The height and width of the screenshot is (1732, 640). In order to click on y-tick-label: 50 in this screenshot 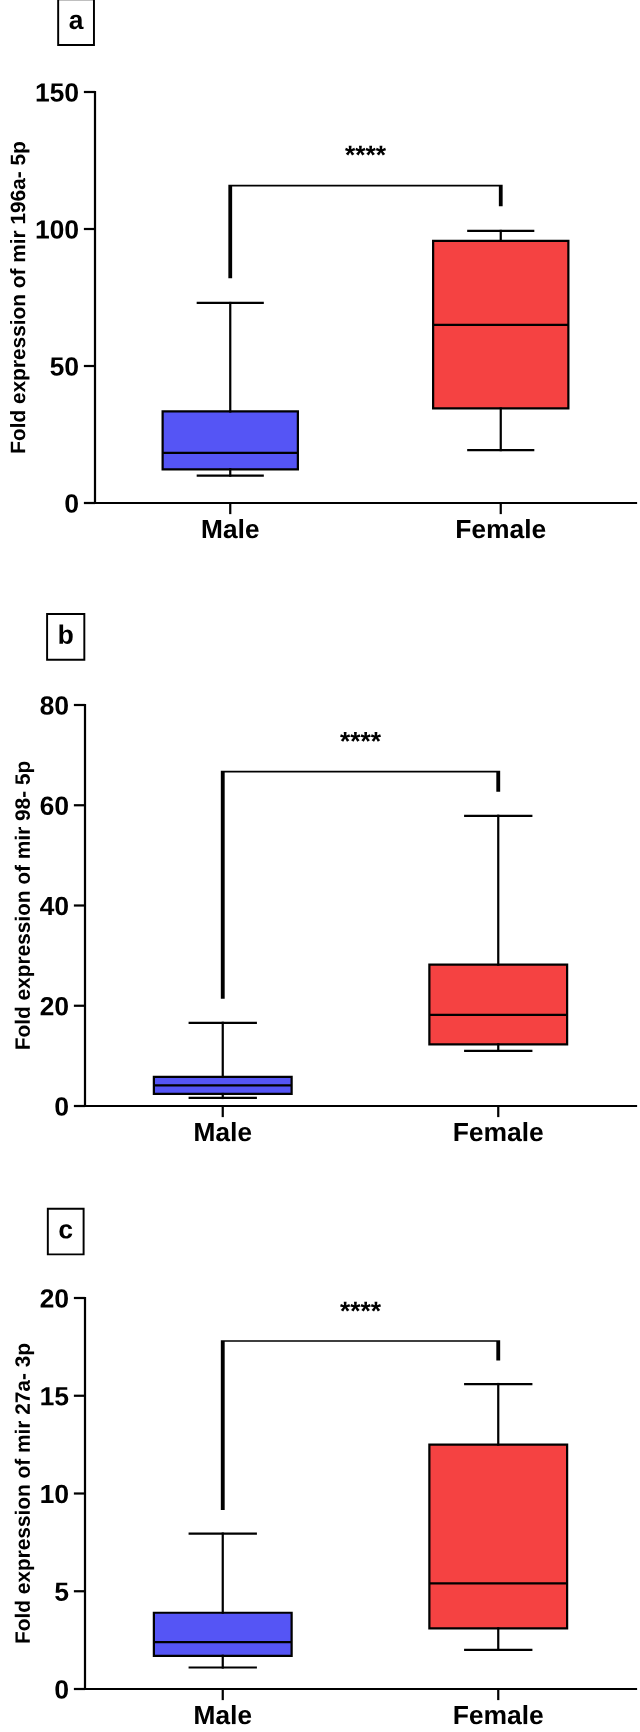, I will do `click(64, 366)`.